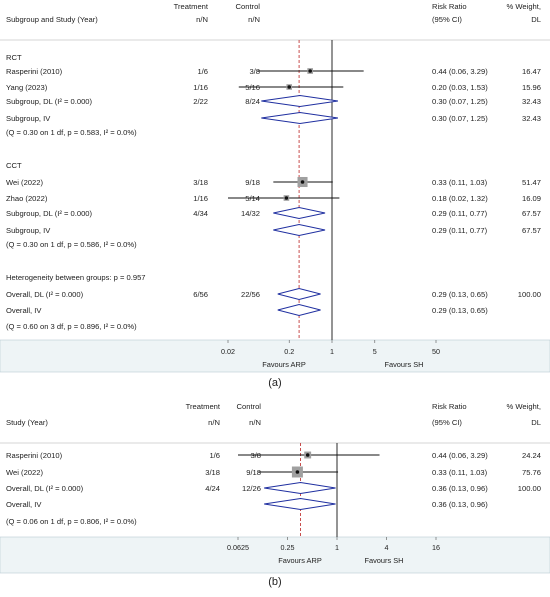  Describe the element at coordinates (531, 472) in the screenshot. I see `row-weight: 75.76` at that location.